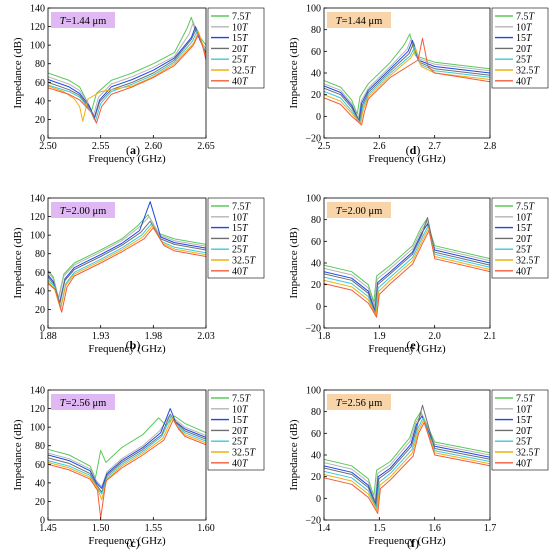 The height and width of the screenshot is (558, 550). Describe the element at coordinates (324, 146) in the screenshot. I see `x-tick-label: 2.5` at that location.